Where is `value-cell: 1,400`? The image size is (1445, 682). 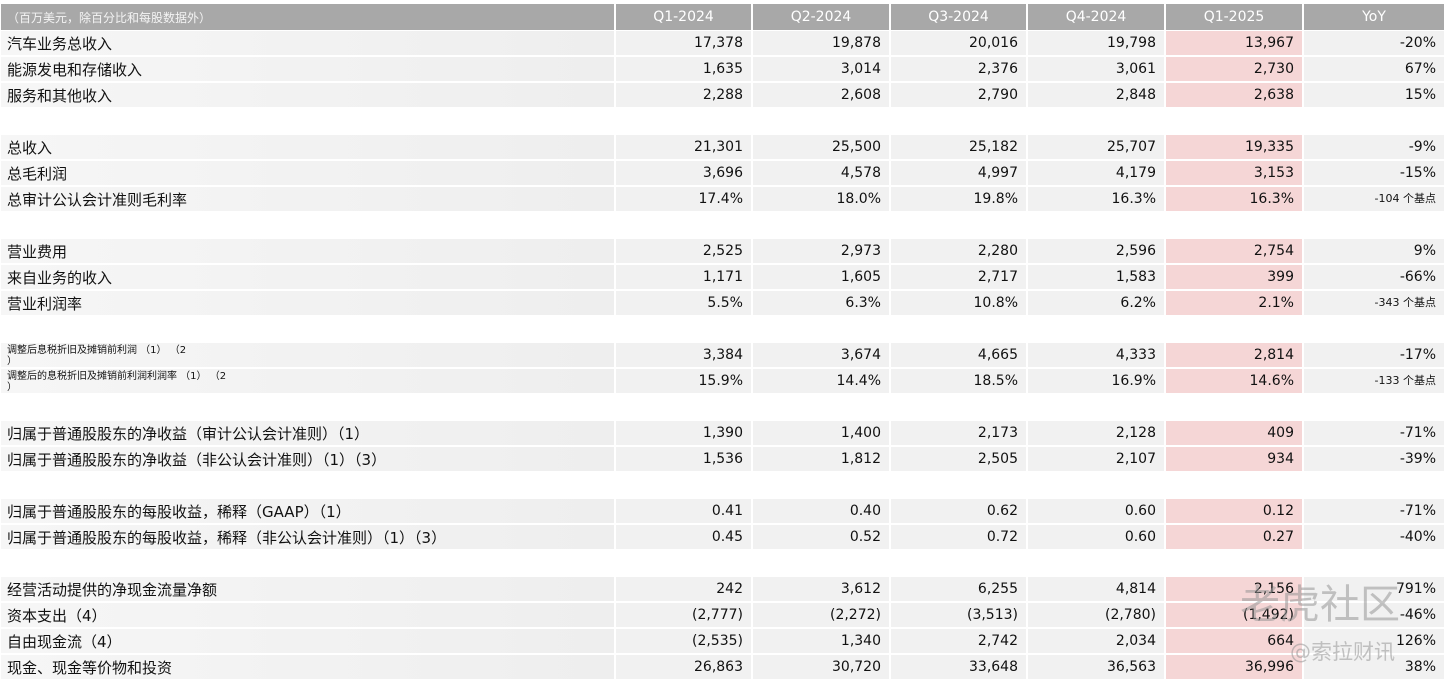 value-cell: 1,400 is located at coordinates (821, 433).